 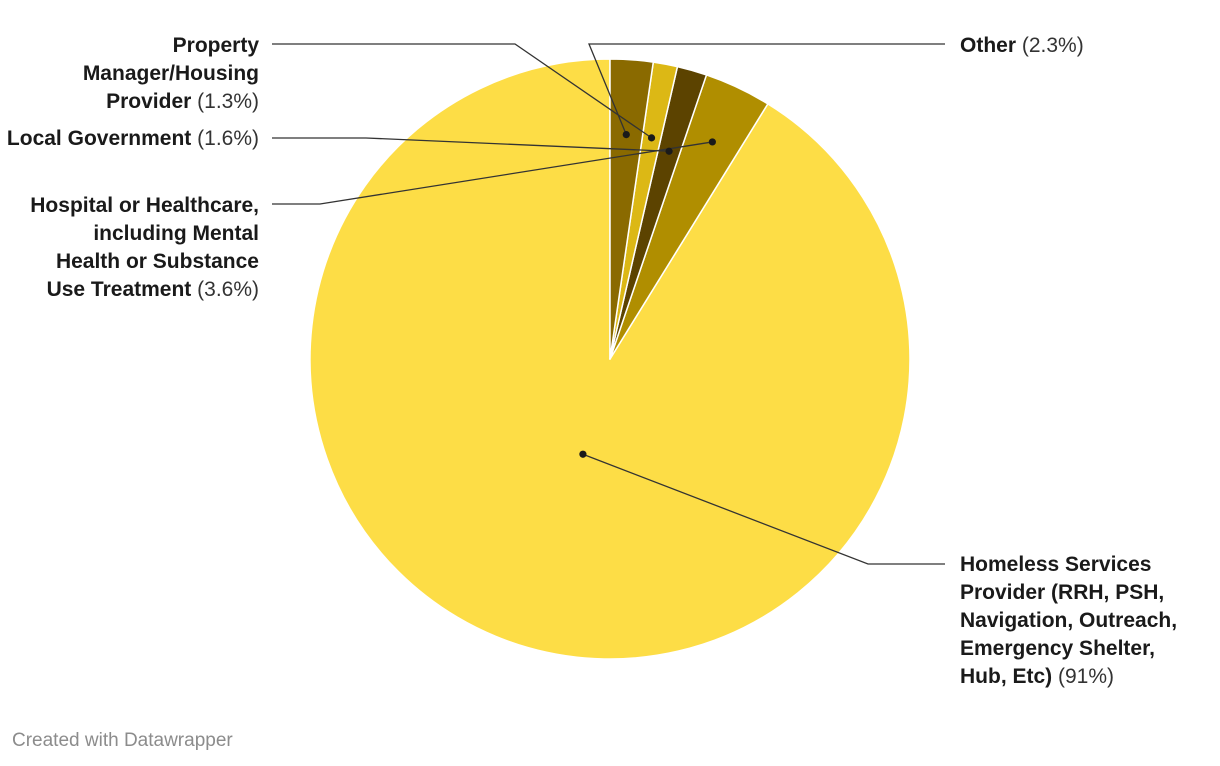 I want to click on slice-label-name: Hub, Etc), so click(x=1006, y=676).